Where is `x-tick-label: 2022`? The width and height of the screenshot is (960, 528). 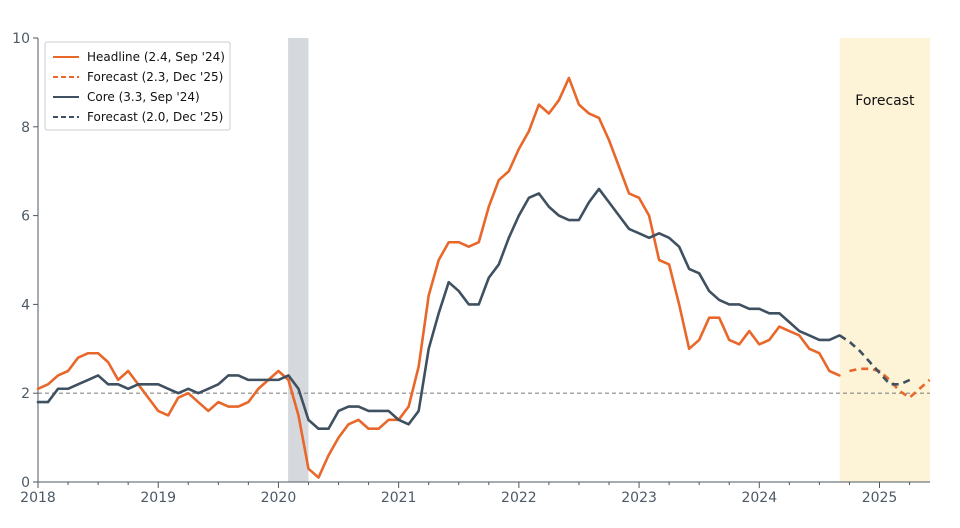
x-tick-label: 2022 is located at coordinates (519, 498).